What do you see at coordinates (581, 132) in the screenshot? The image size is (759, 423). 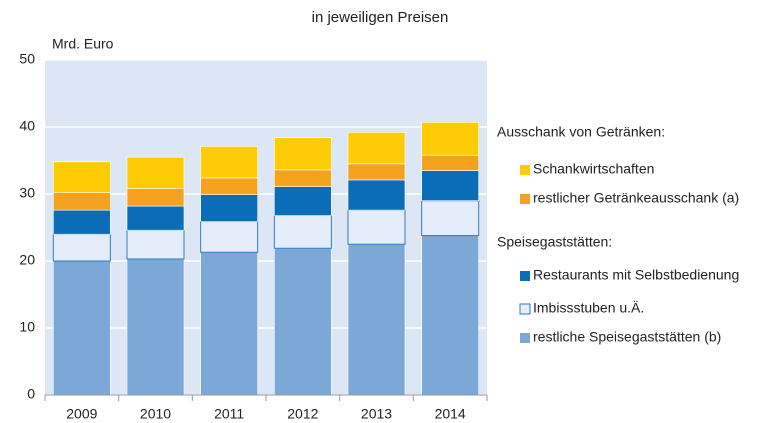 I see `legend-heading: Ausschank von Getränken:` at bounding box center [581, 132].